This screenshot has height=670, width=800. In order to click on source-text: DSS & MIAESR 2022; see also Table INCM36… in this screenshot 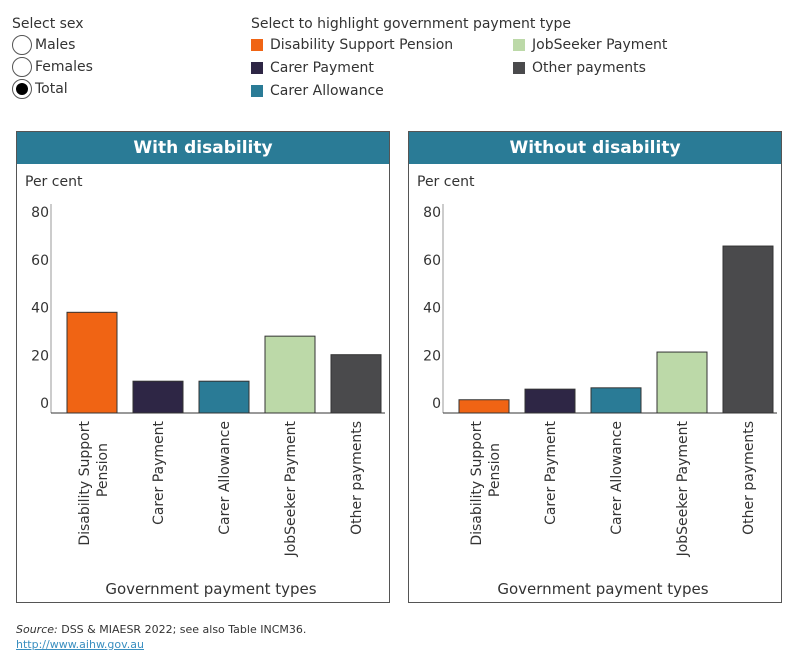, I will do `click(182, 629)`.